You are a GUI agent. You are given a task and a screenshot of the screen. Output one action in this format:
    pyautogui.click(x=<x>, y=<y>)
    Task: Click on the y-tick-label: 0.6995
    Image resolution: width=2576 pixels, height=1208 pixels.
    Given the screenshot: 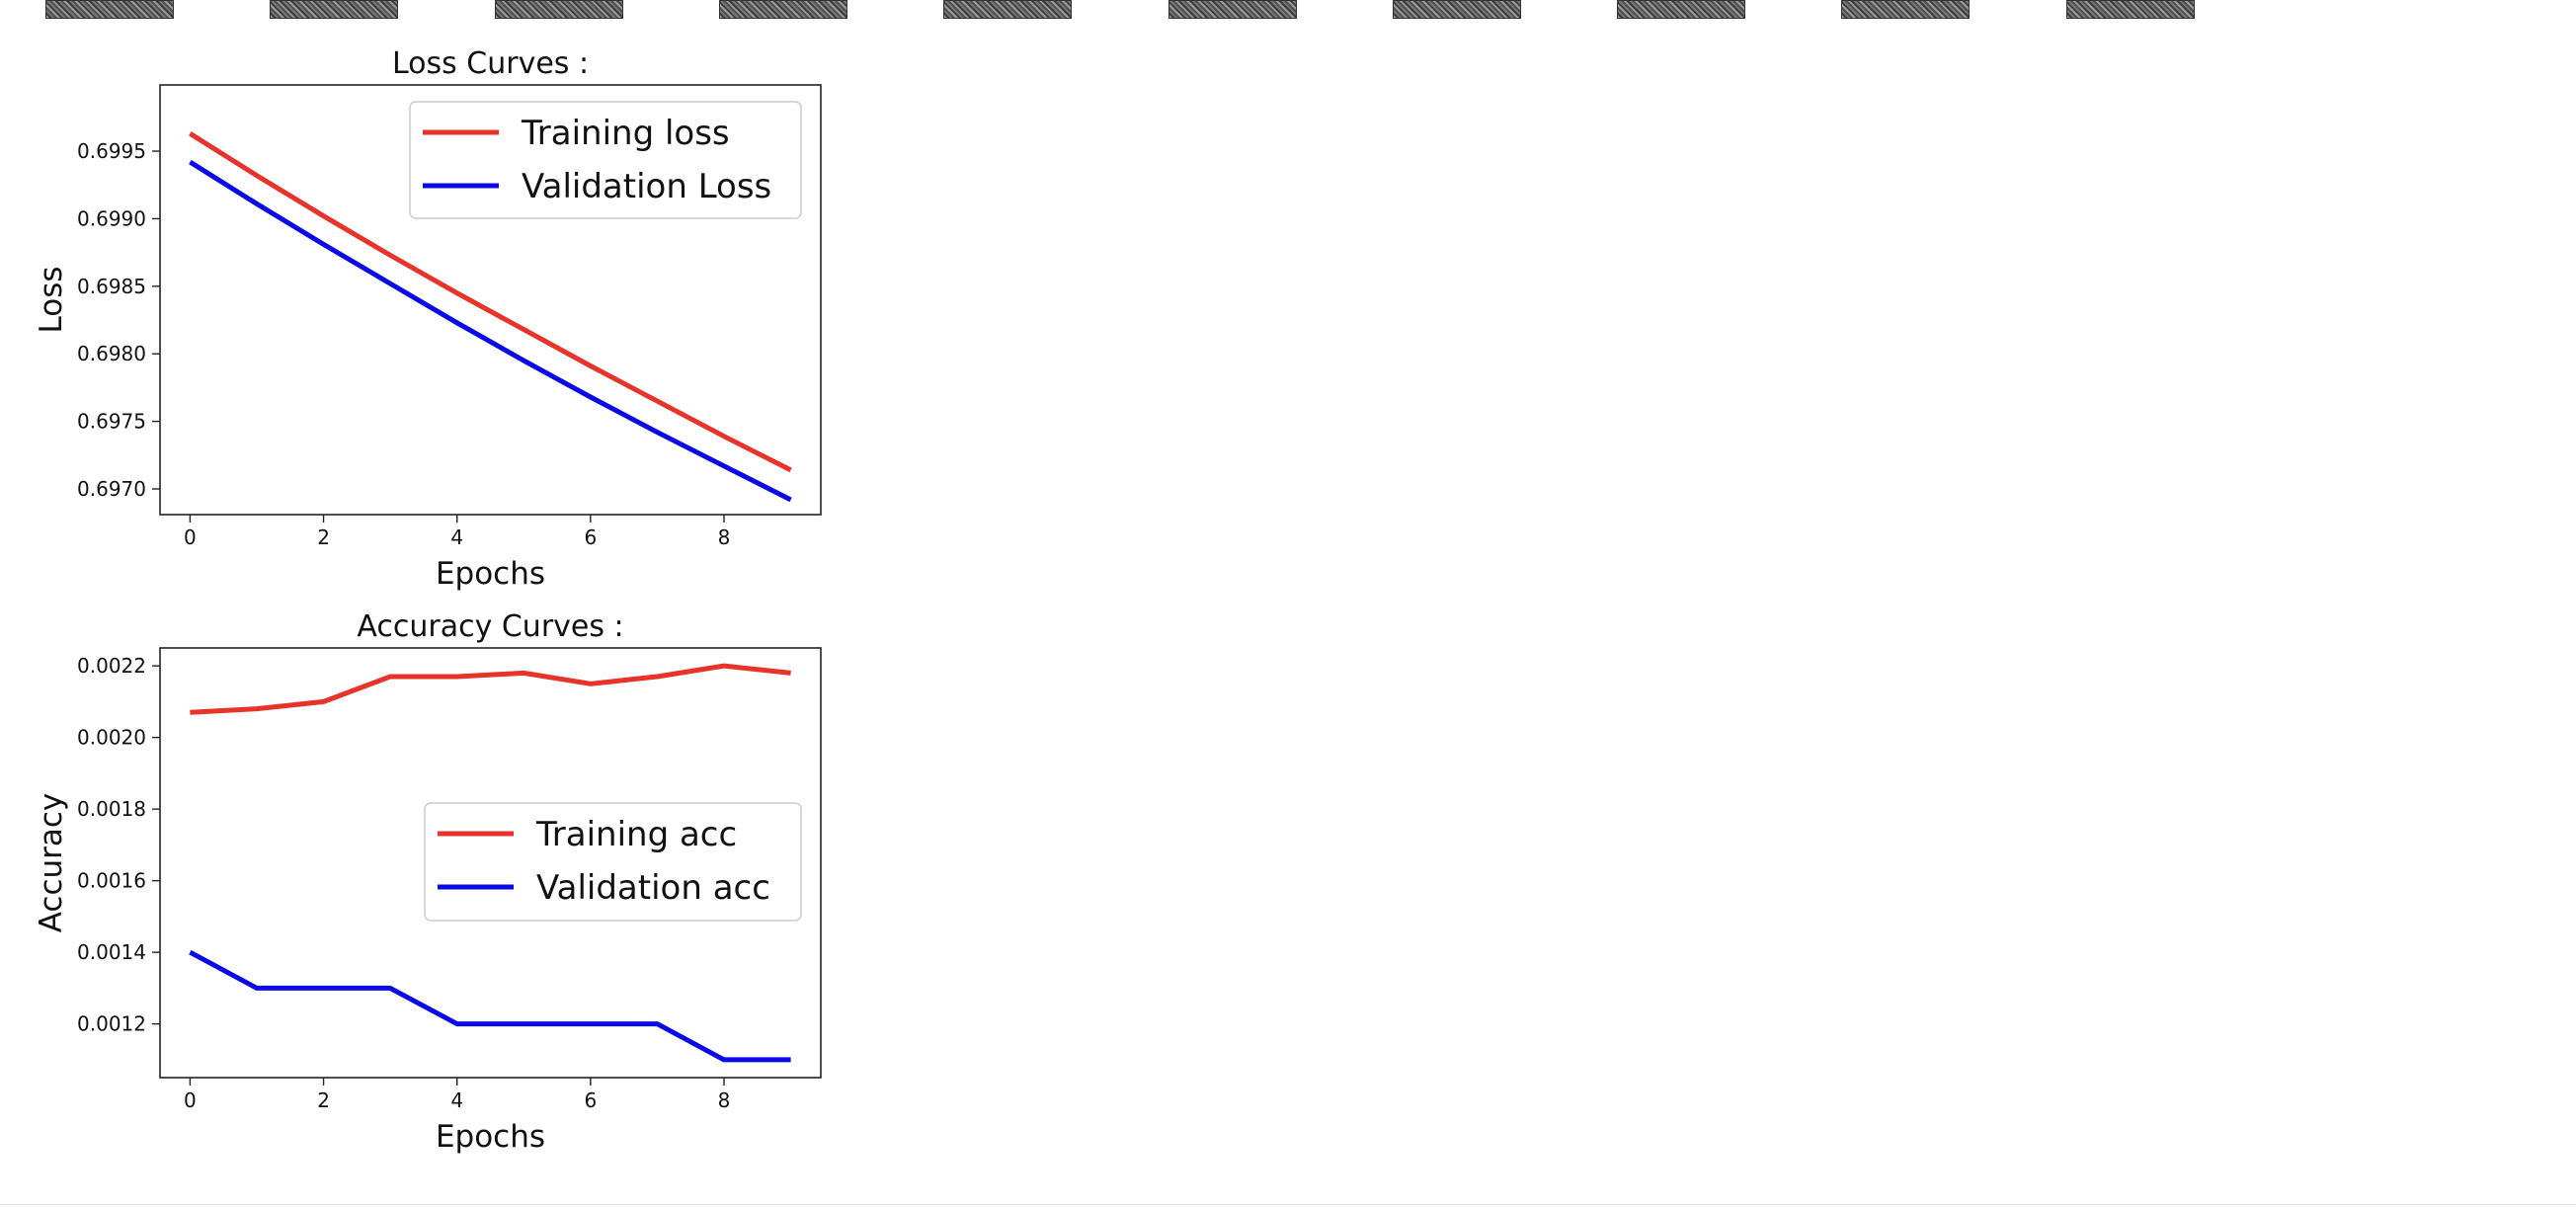 What is the action you would take?
    pyautogui.click(x=111, y=151)
    